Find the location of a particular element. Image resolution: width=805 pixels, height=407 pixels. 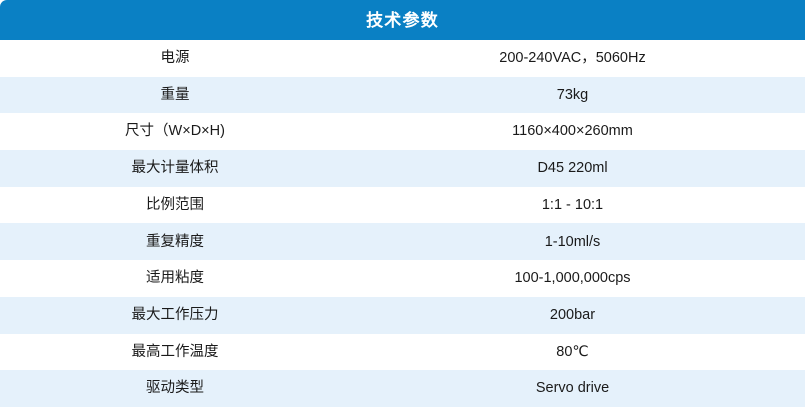

spec-label: 重复精度 is located at coordinates (175, 241).